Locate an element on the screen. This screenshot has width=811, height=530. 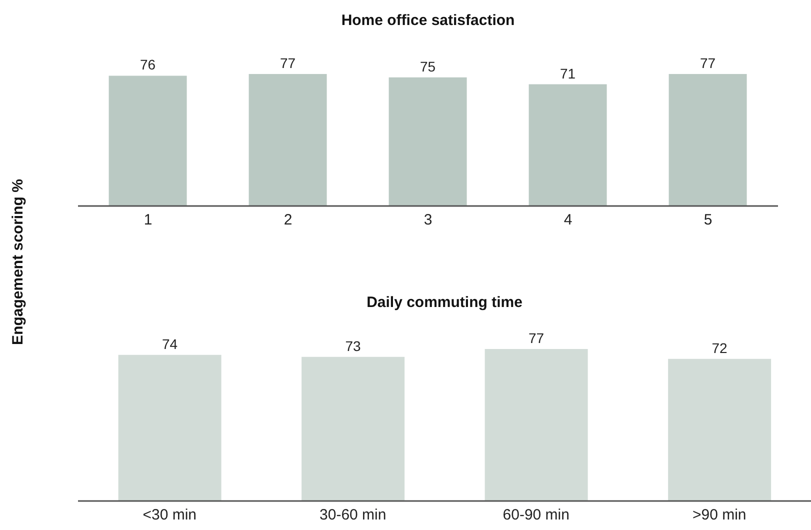
x-tick-label: 4 is located at coordinates (568, 220).